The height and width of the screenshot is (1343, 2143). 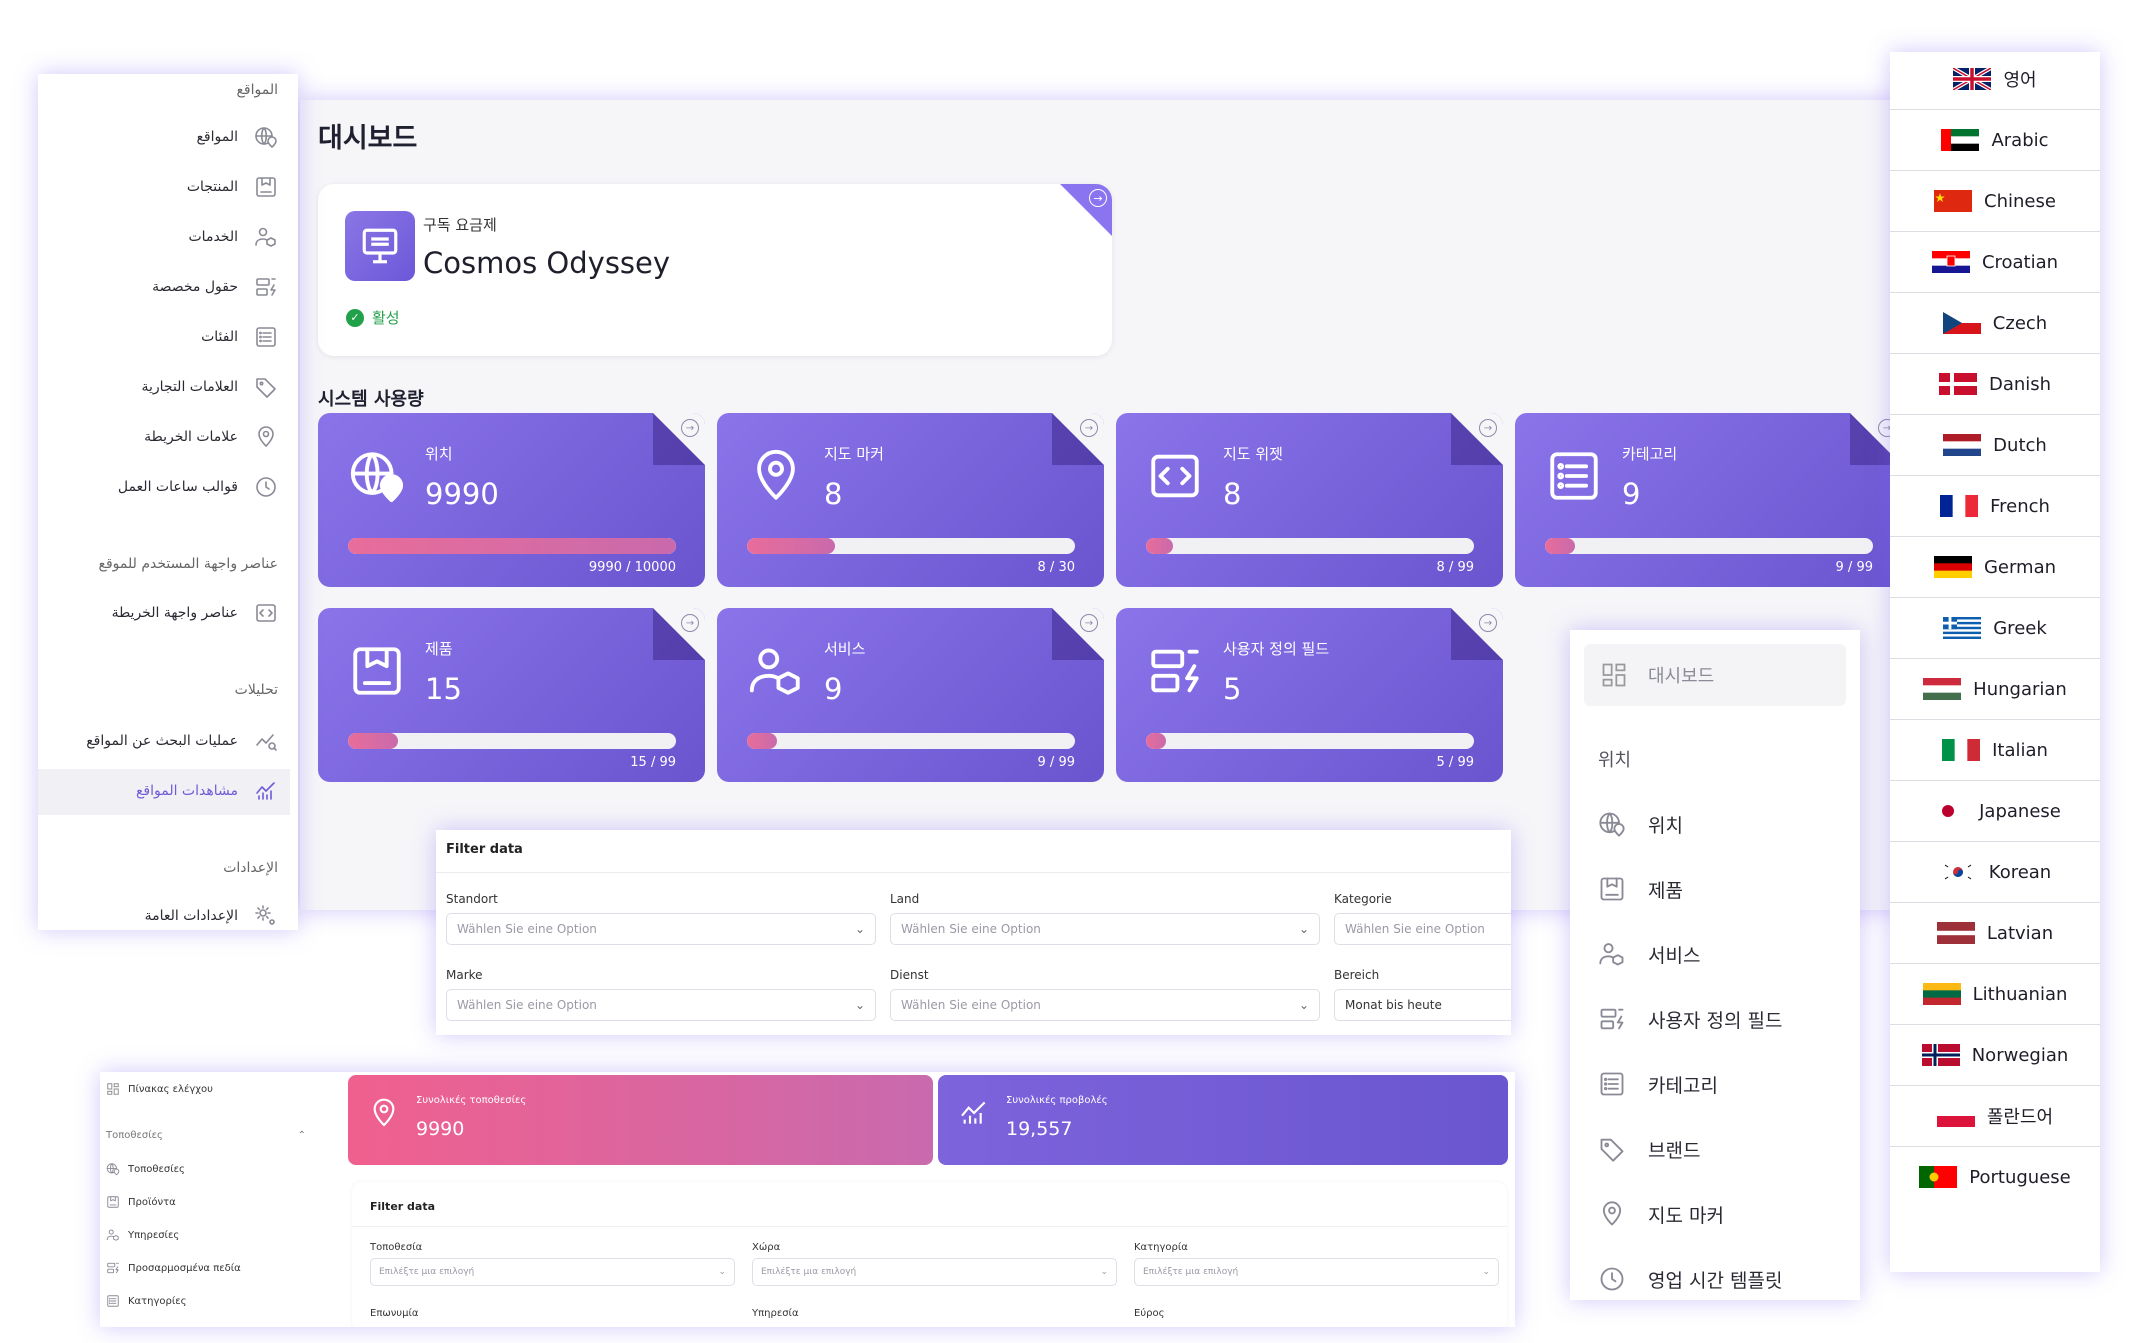 What do you see at coordinates (1309, 500) in the screenshot?
I see `usage-card: → 지도 위젯 8 8 / 99` at bounding box center [1309, 500].